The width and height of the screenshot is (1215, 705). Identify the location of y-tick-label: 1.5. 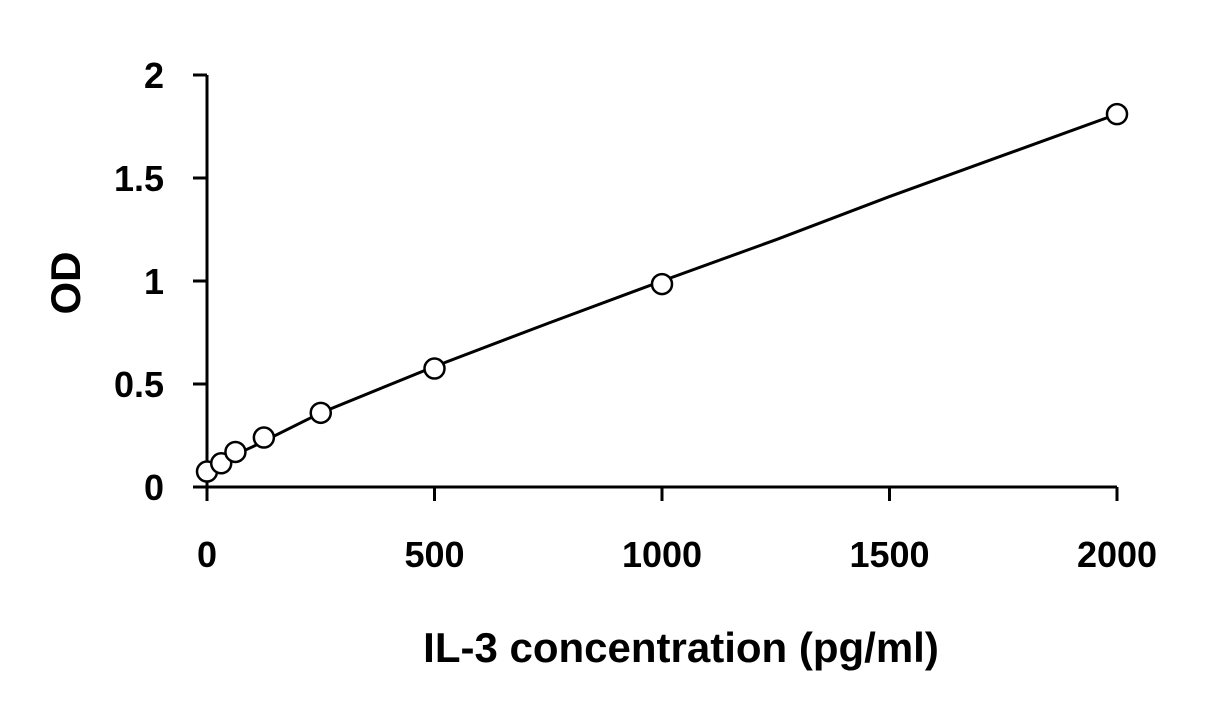
(139, 178).